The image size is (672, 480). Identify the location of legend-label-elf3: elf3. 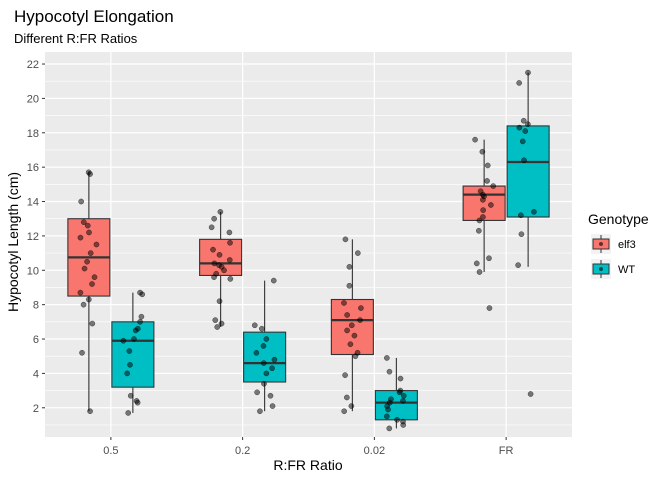
(627, 245).